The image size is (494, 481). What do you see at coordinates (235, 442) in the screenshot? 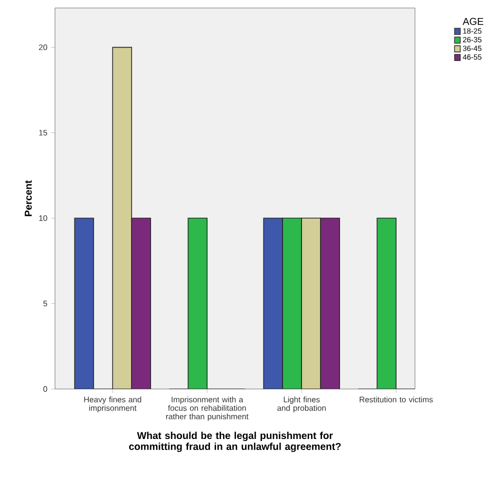
I see `x-axis-title: What should be the legal punishment for committing fraud in an unlawful agreement?` at bounding box center [235, 442].